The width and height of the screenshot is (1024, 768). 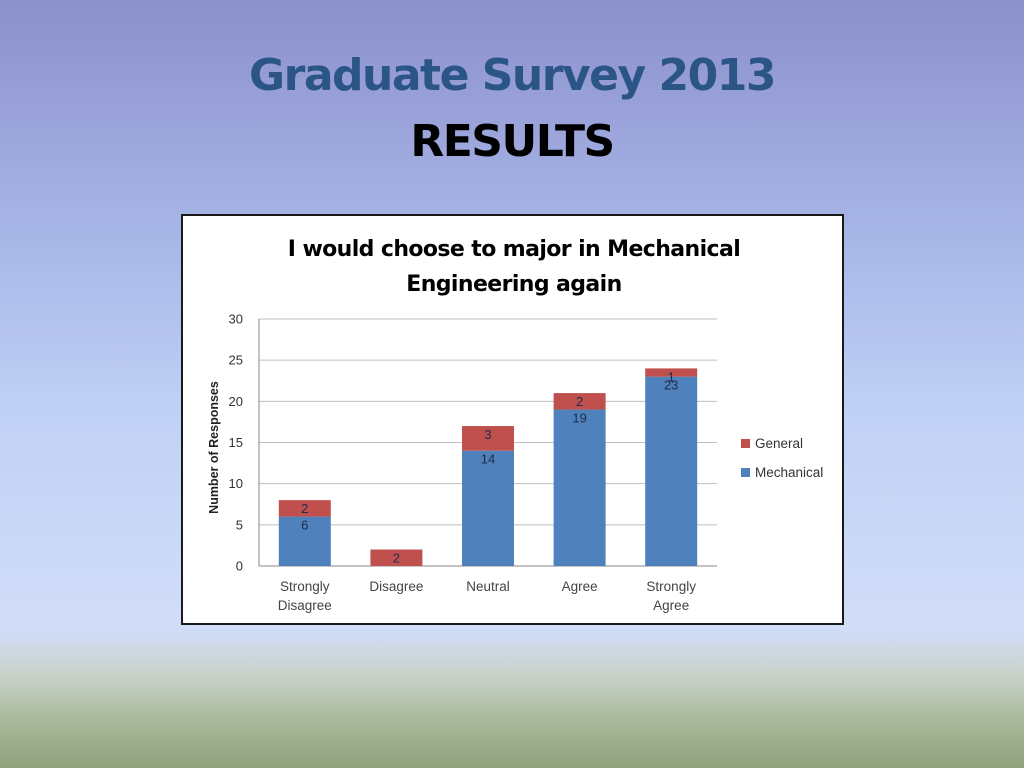 What do you see at coordinates (236, 401) in the screenshot?
I see `y-tick-label: 20` at bounding box center [236, 401].